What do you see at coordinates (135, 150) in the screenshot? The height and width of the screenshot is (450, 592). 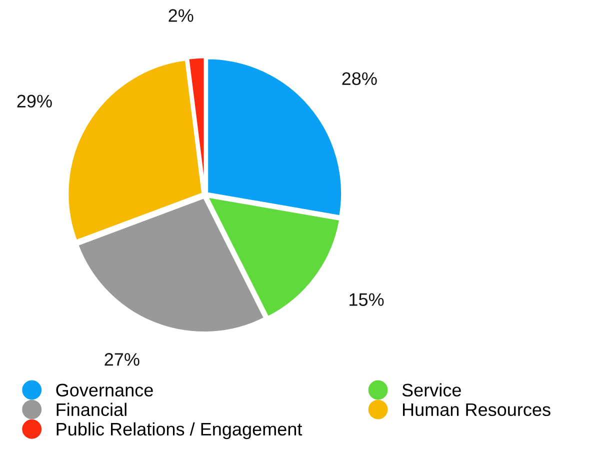 I see `pie-slice` at bounding box center [135, 150].